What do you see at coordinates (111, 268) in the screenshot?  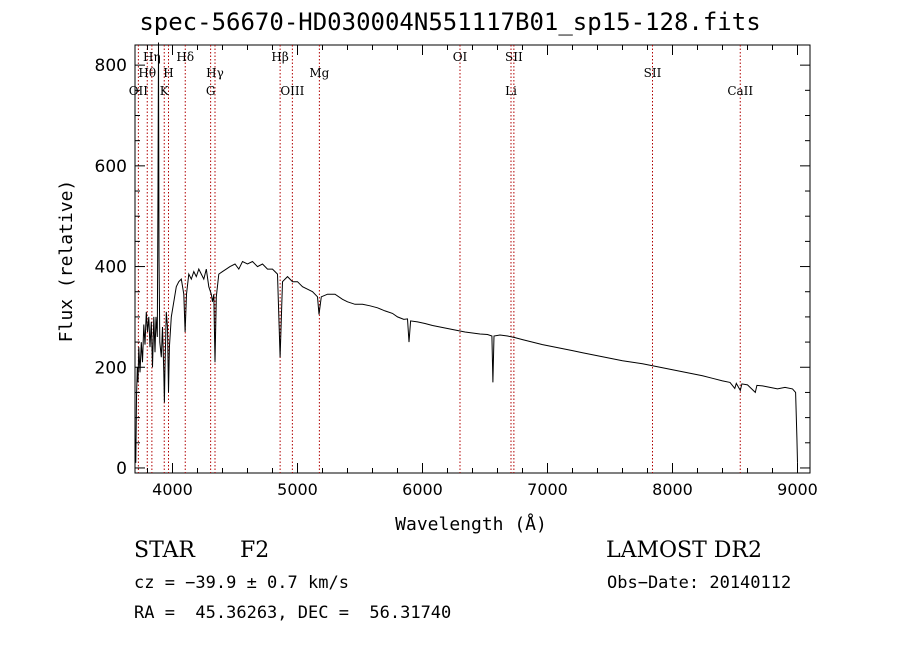 I see `y-tick-label: 400` at bounding box center [111, 268].